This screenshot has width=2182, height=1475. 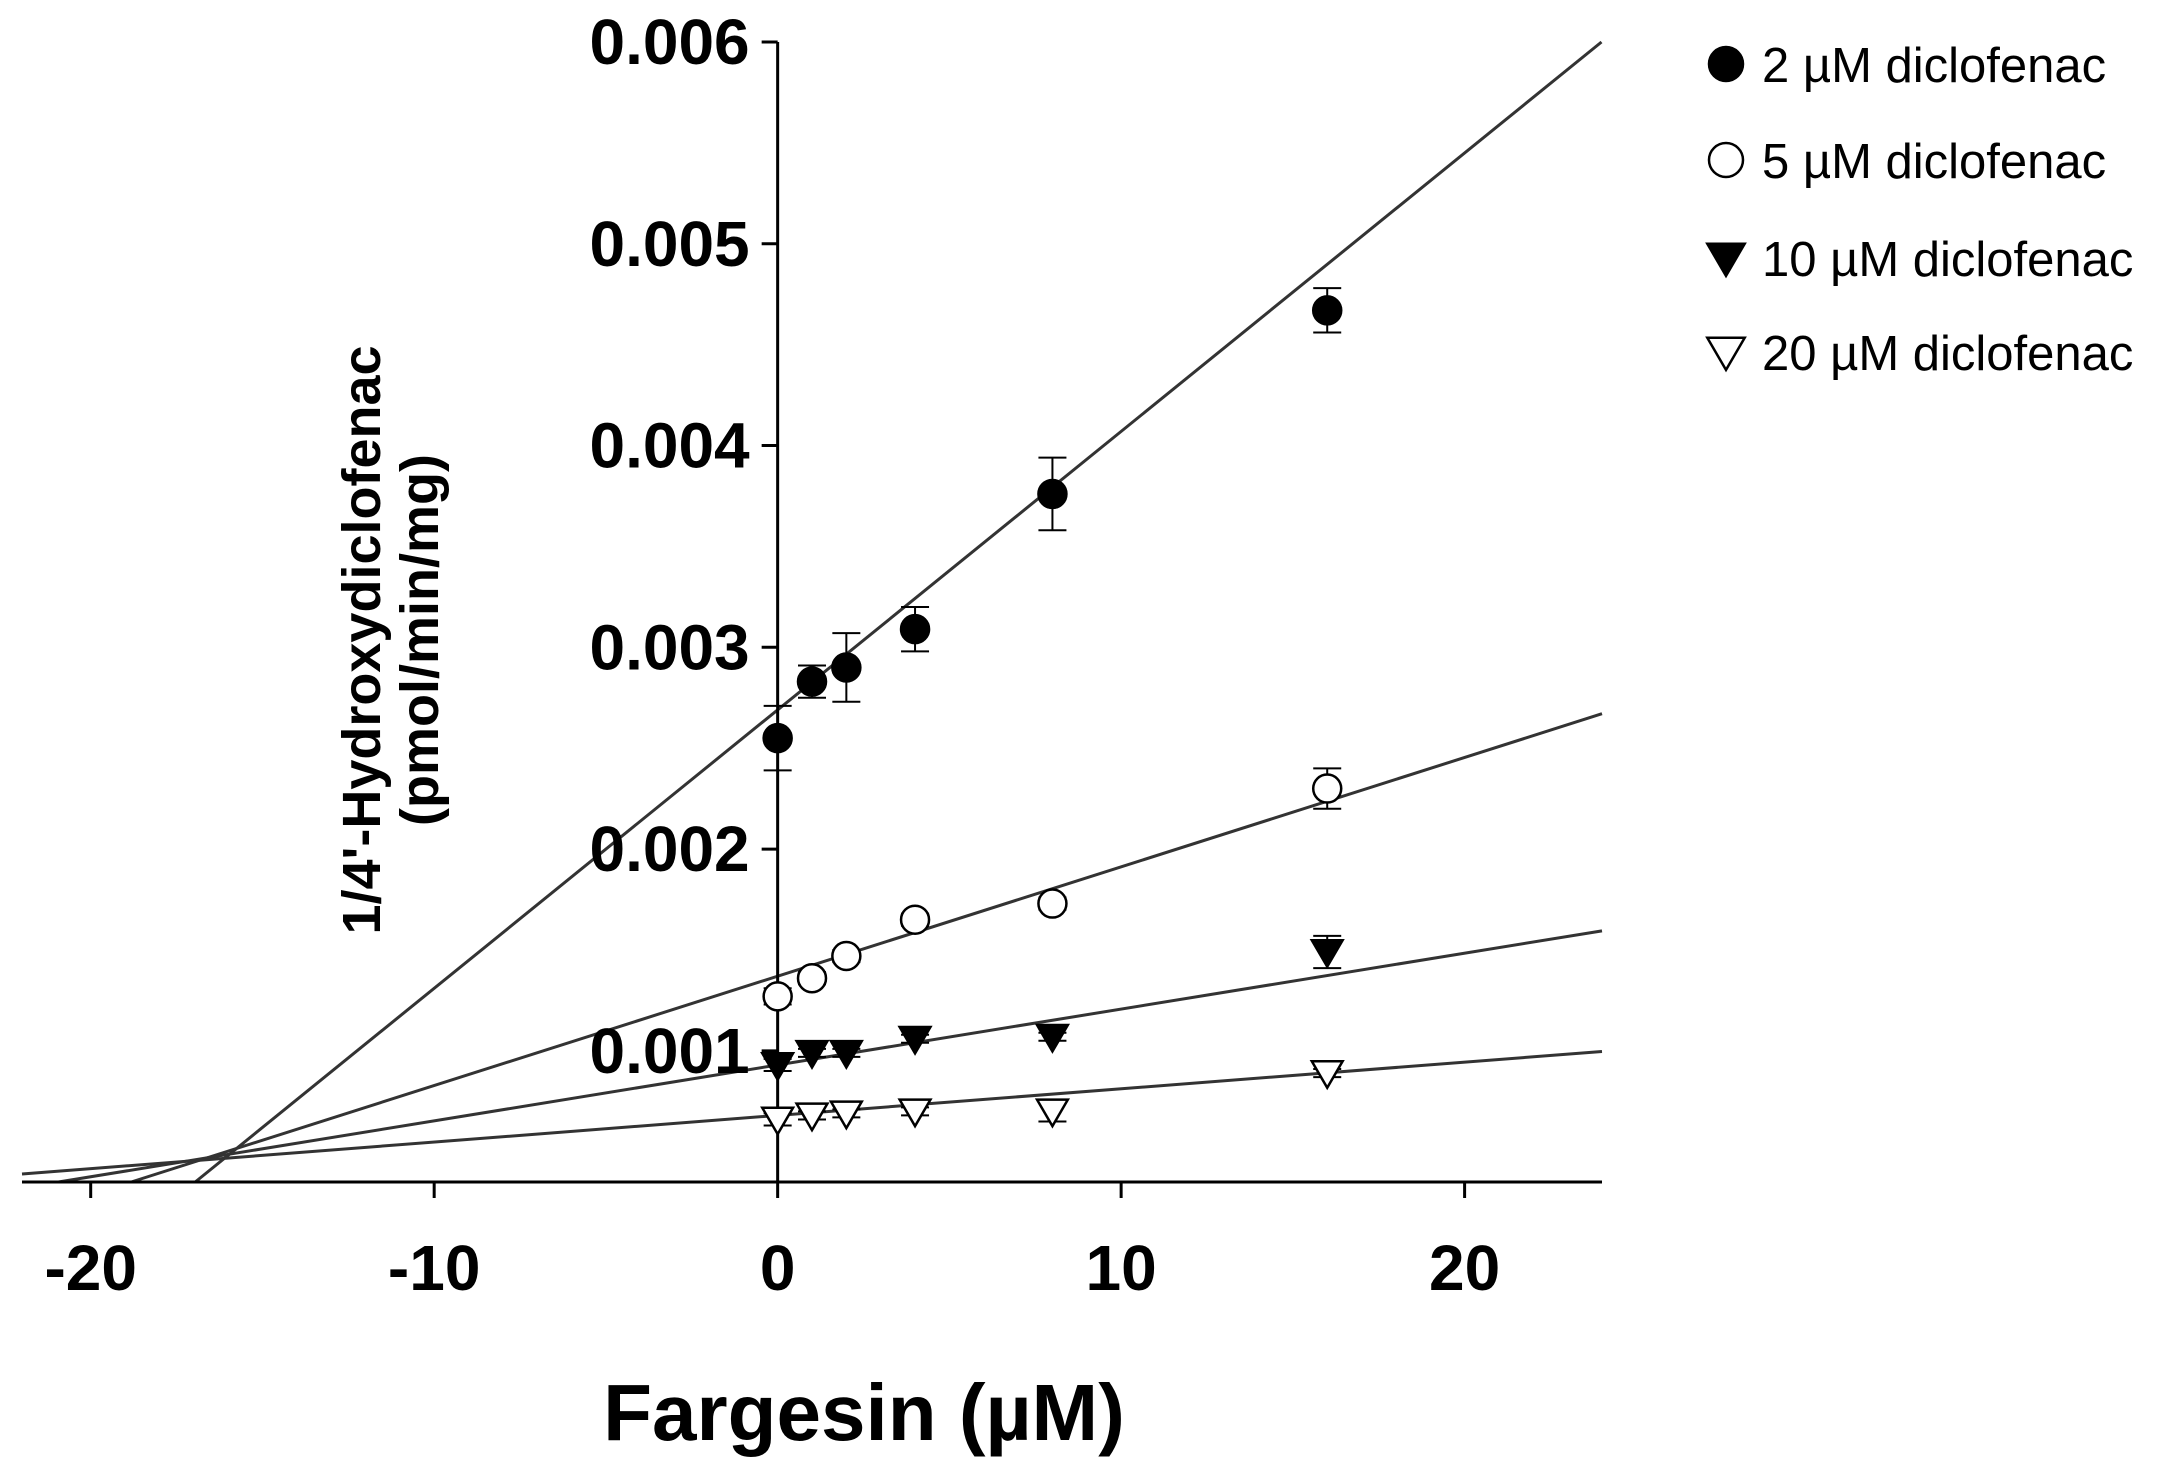 I want to click on legend-item: 20 µM diclofenac, so click(x=1919, y=354).